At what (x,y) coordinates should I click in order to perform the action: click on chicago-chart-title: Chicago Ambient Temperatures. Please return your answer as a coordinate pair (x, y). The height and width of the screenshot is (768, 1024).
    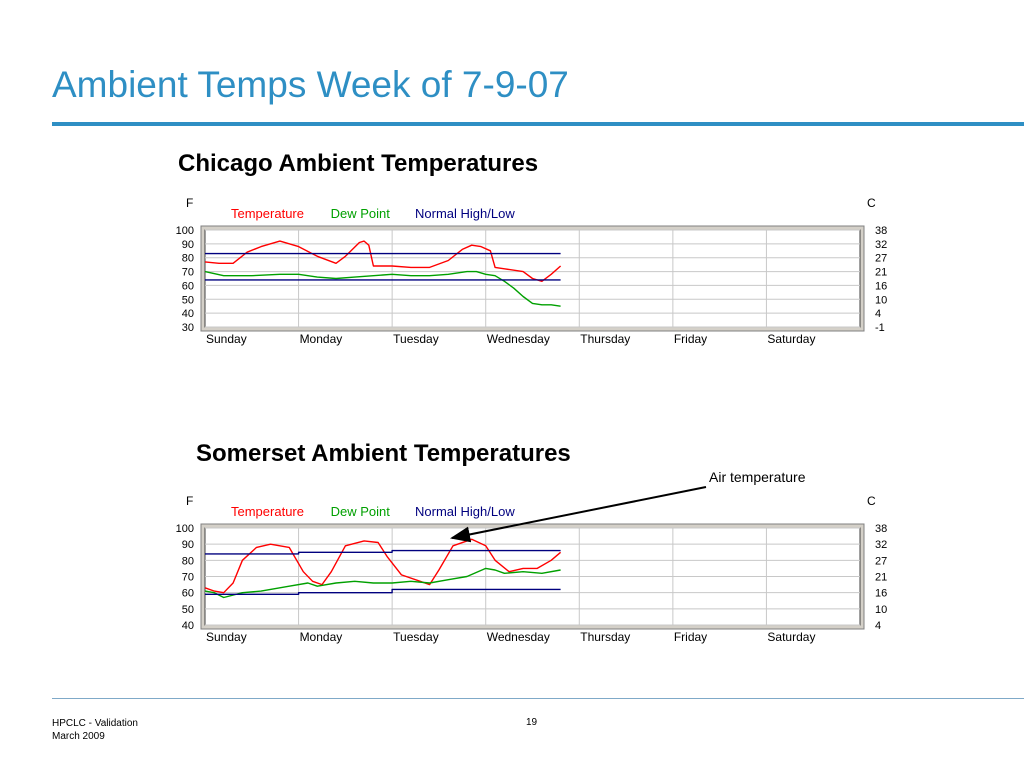
    Looking at the image, I should click on (358, 163).